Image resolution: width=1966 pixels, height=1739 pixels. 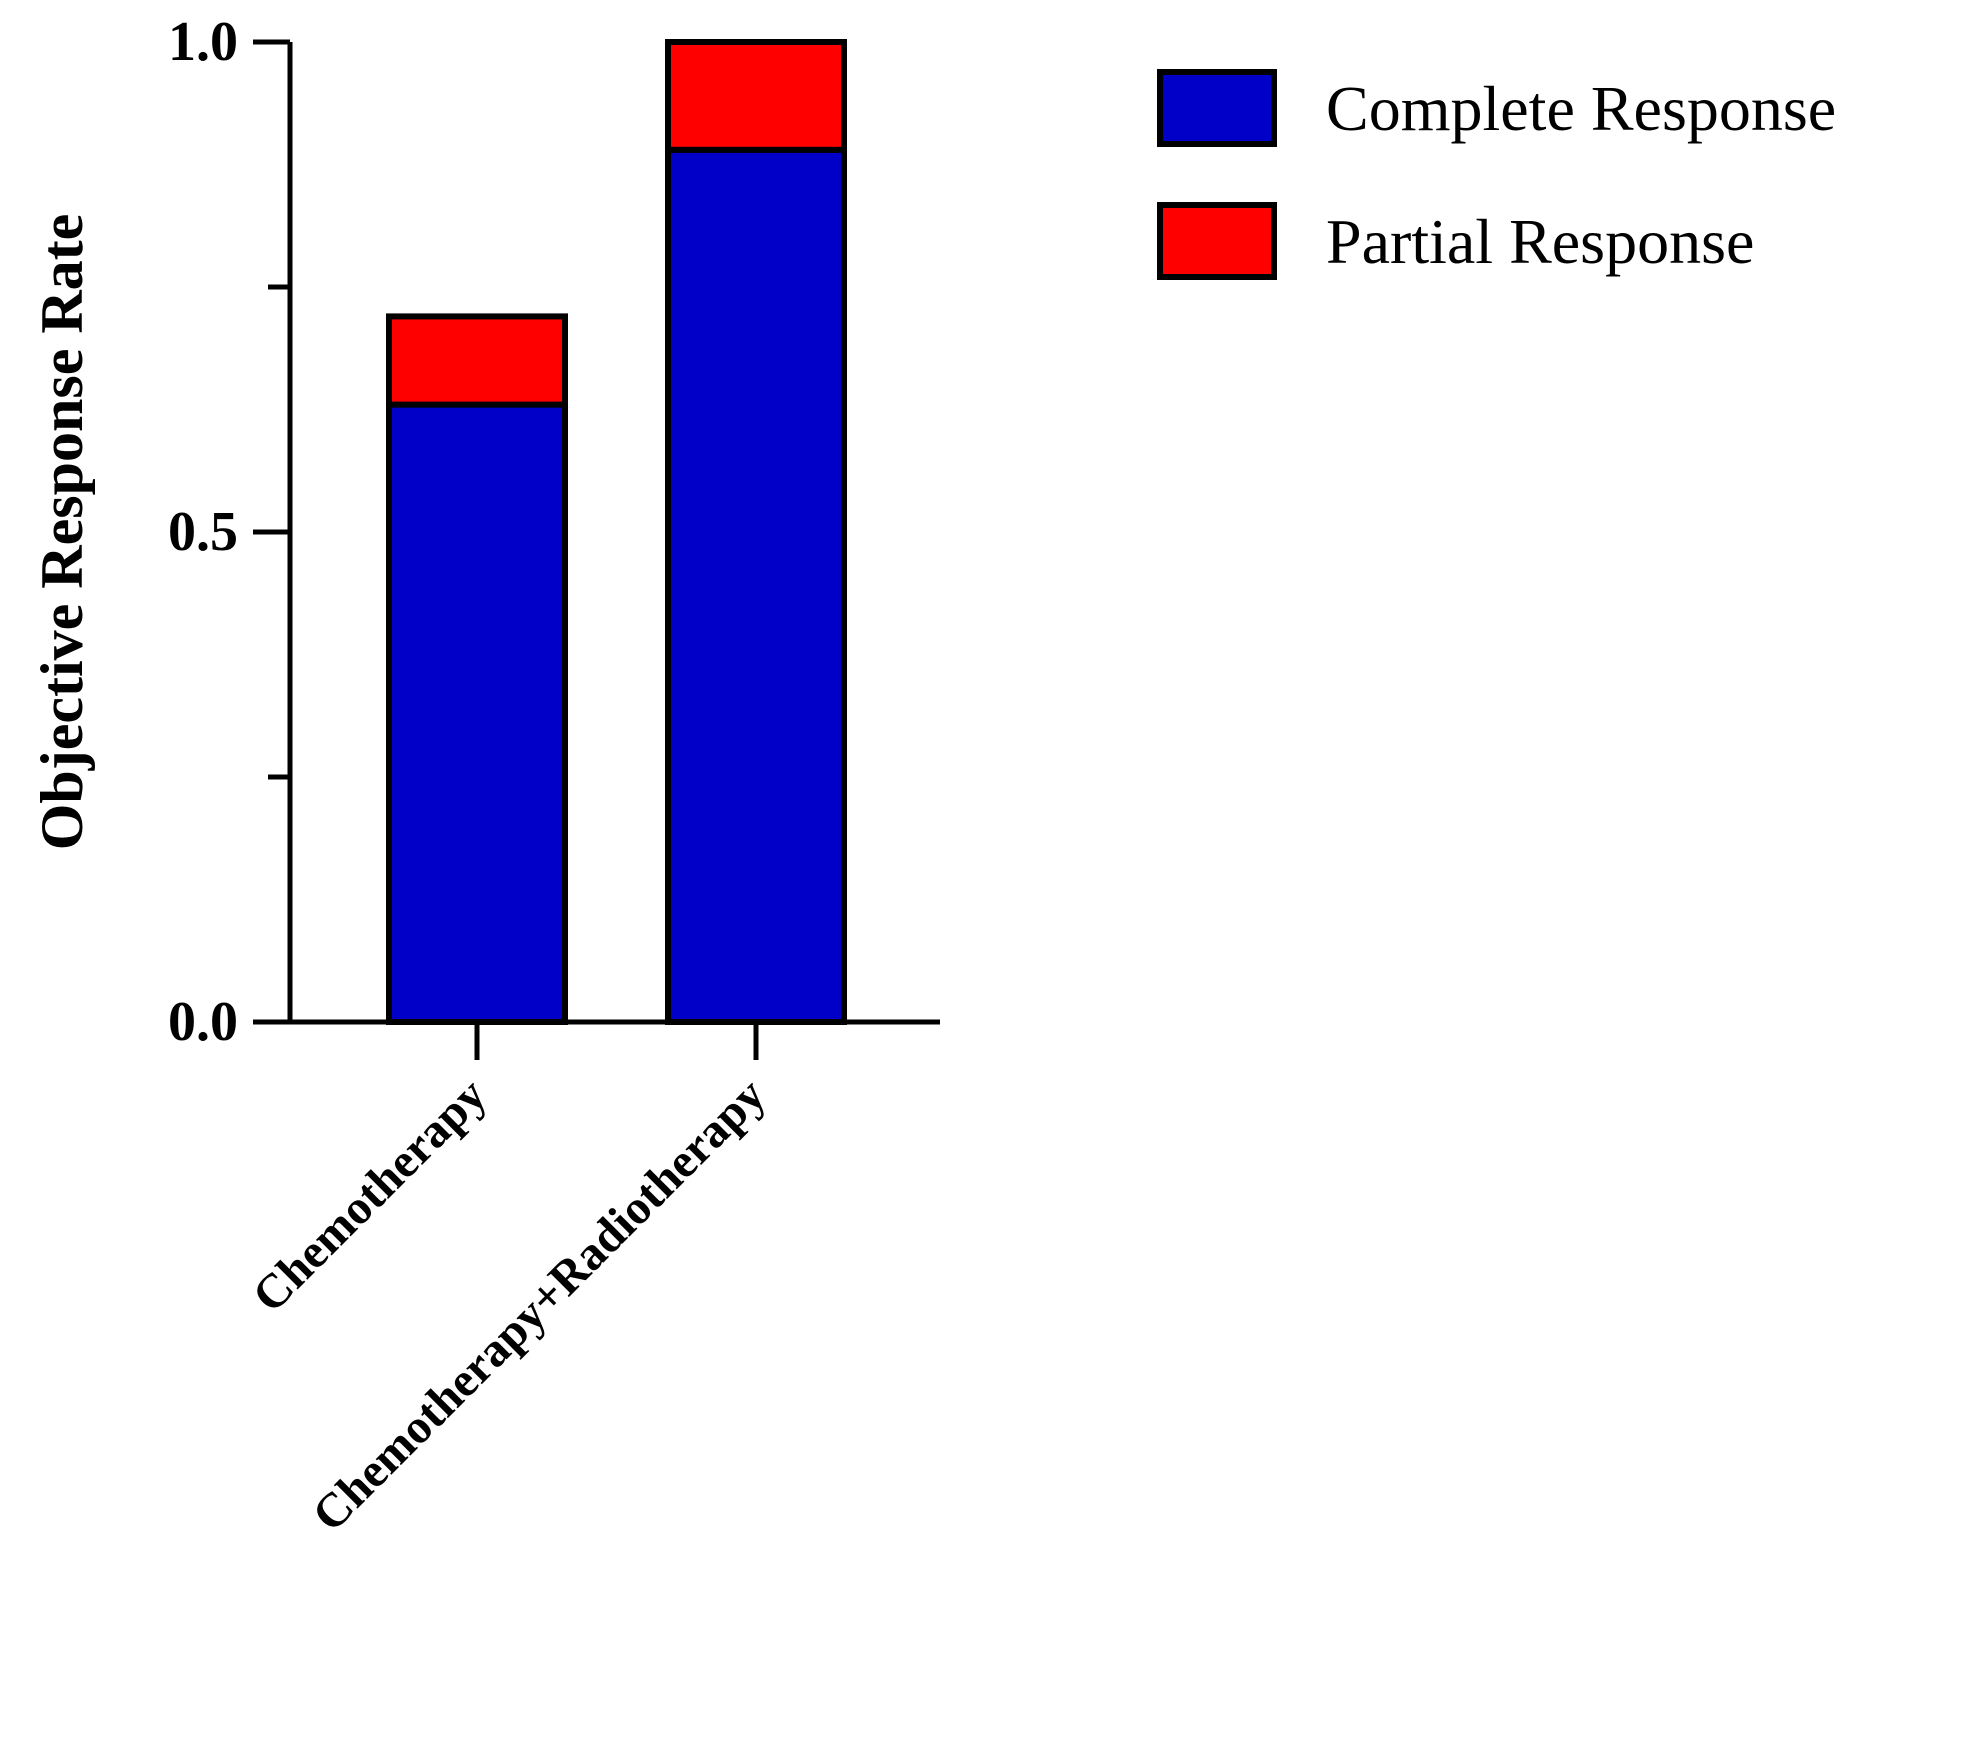 I want to click on legend-label-partial: Partial Response, so click(x=1540, y=241).